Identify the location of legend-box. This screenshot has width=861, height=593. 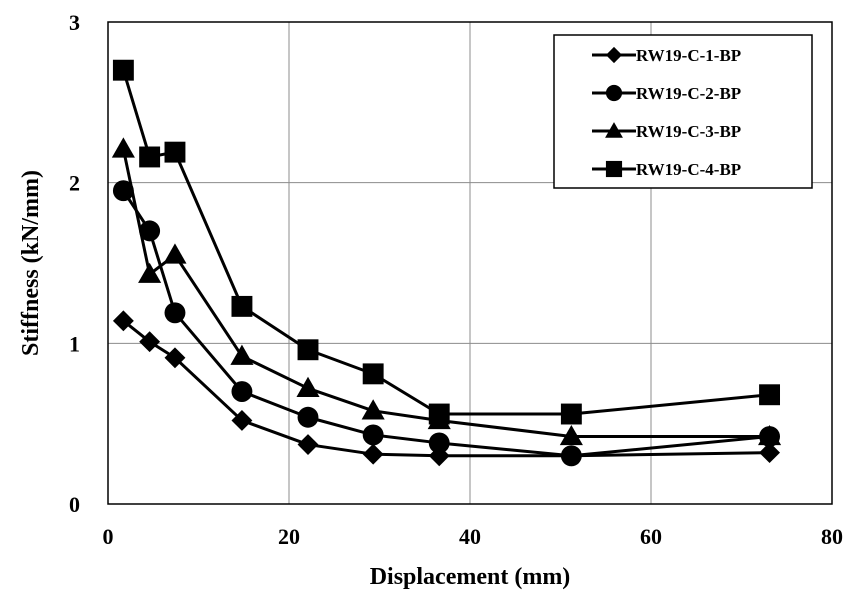
(683, 111).